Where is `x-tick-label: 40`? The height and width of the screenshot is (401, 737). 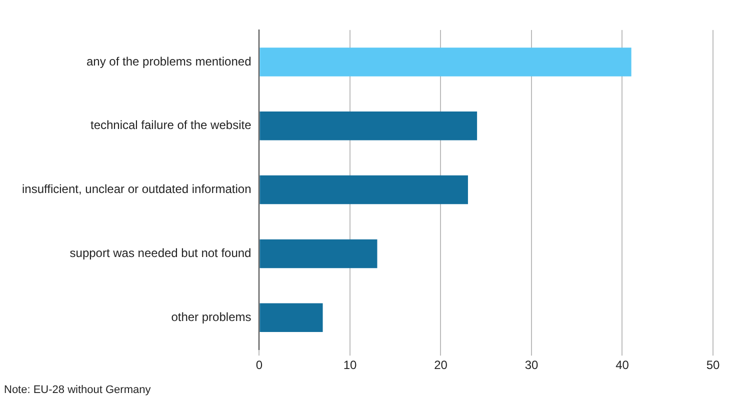 x-tick-label: 40 is located at coordinates (623, 365).